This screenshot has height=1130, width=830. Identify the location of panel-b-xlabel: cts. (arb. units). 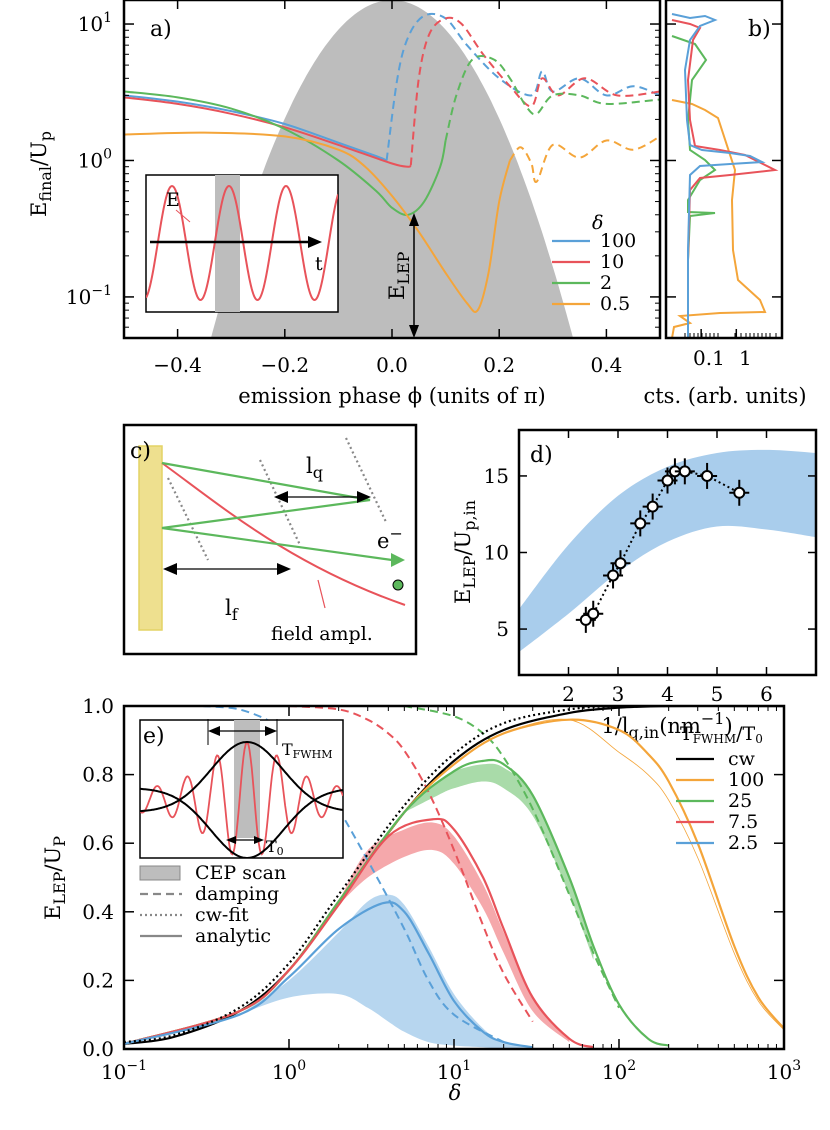
(724, 396).